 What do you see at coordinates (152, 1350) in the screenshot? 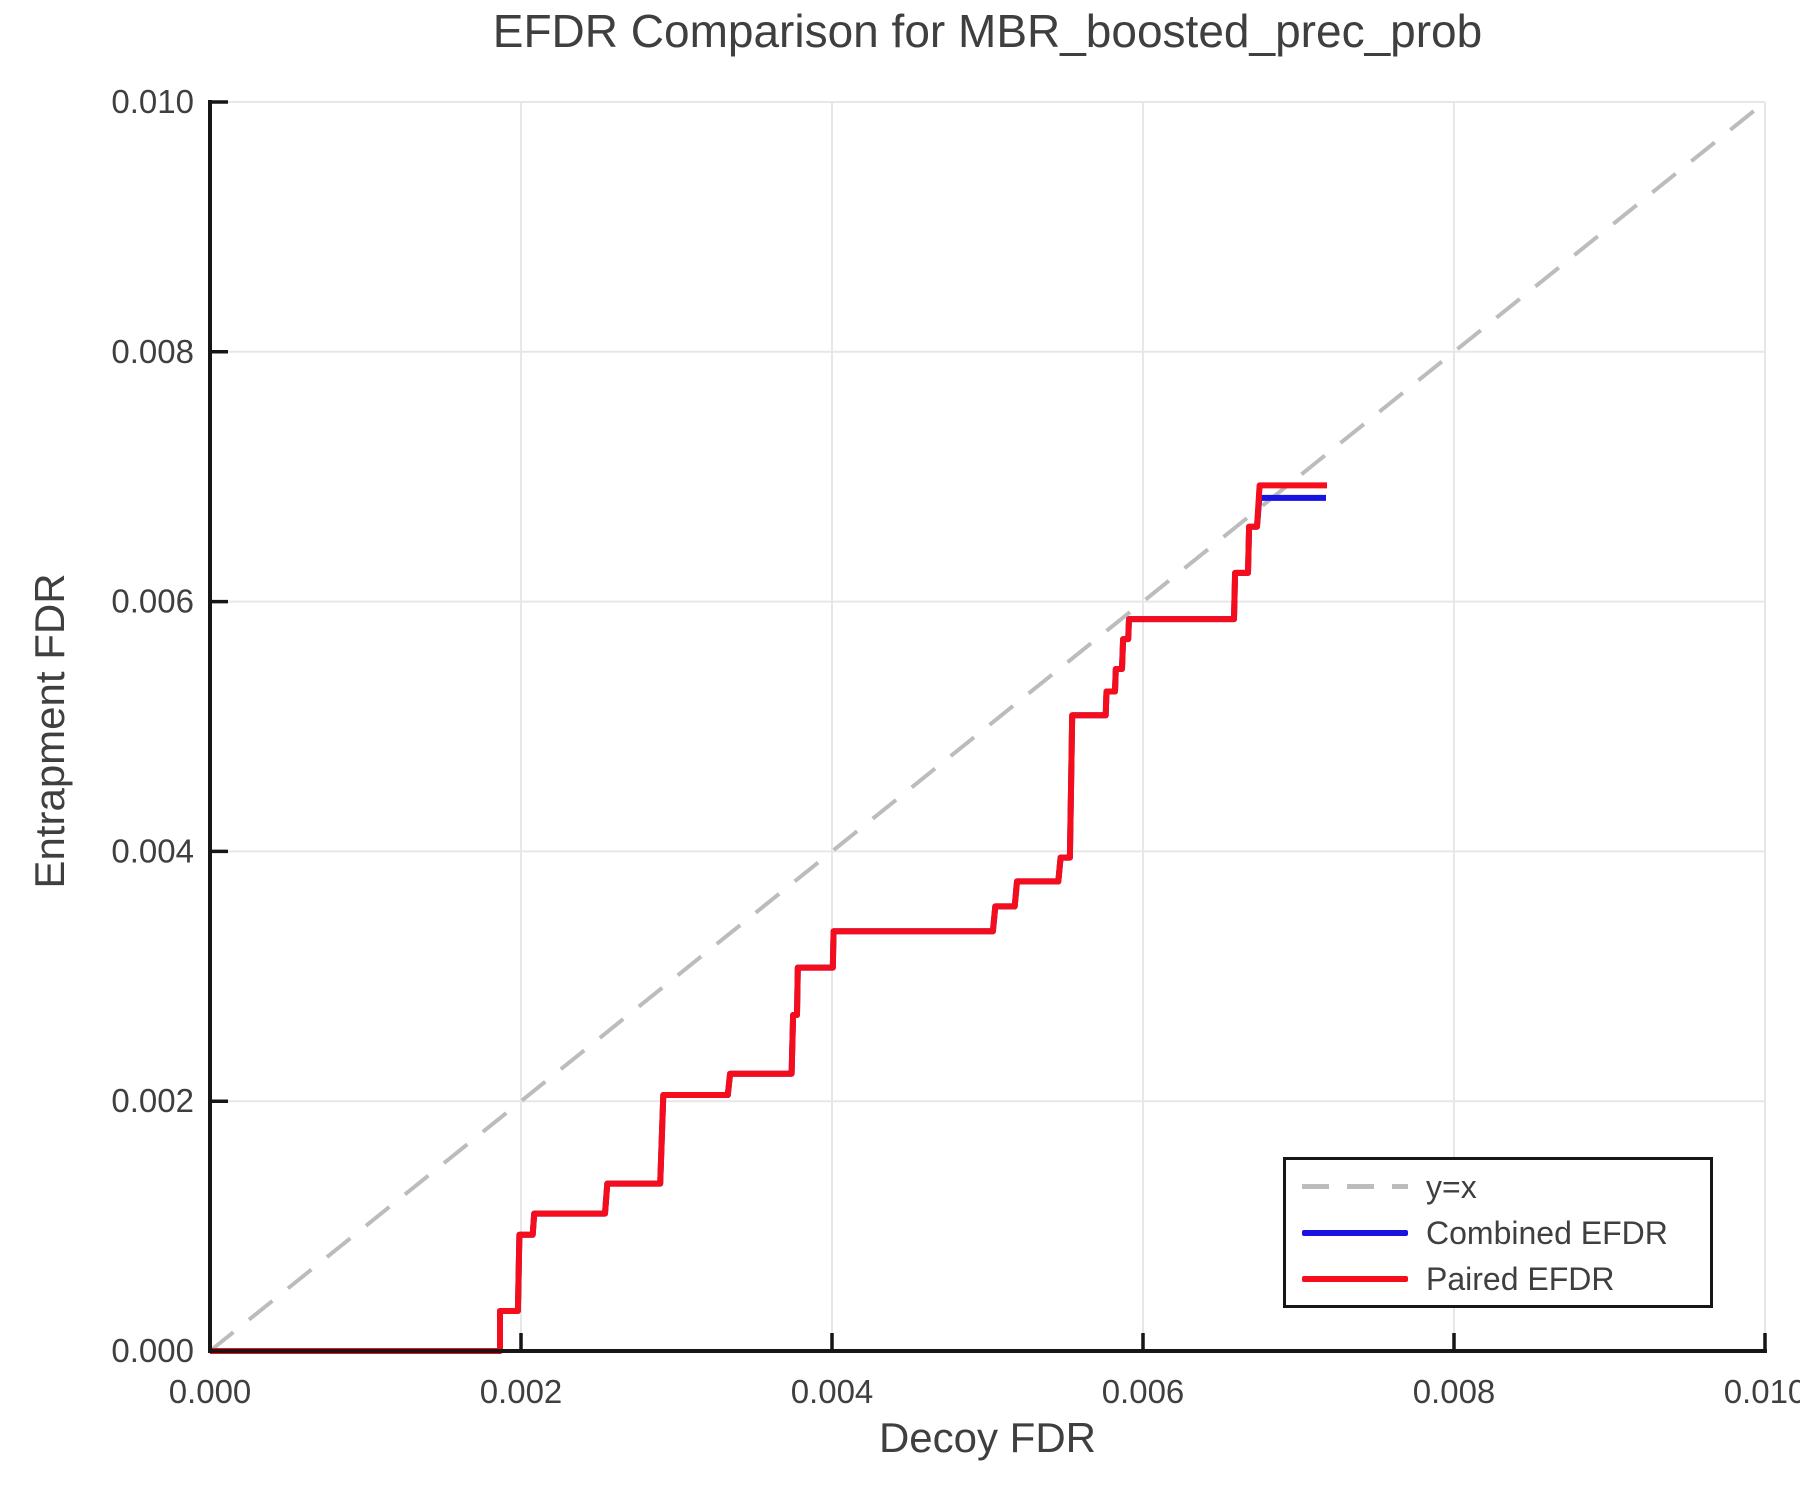
I see `y-tick-label: 0.000` at bounding box center [152, 1350].